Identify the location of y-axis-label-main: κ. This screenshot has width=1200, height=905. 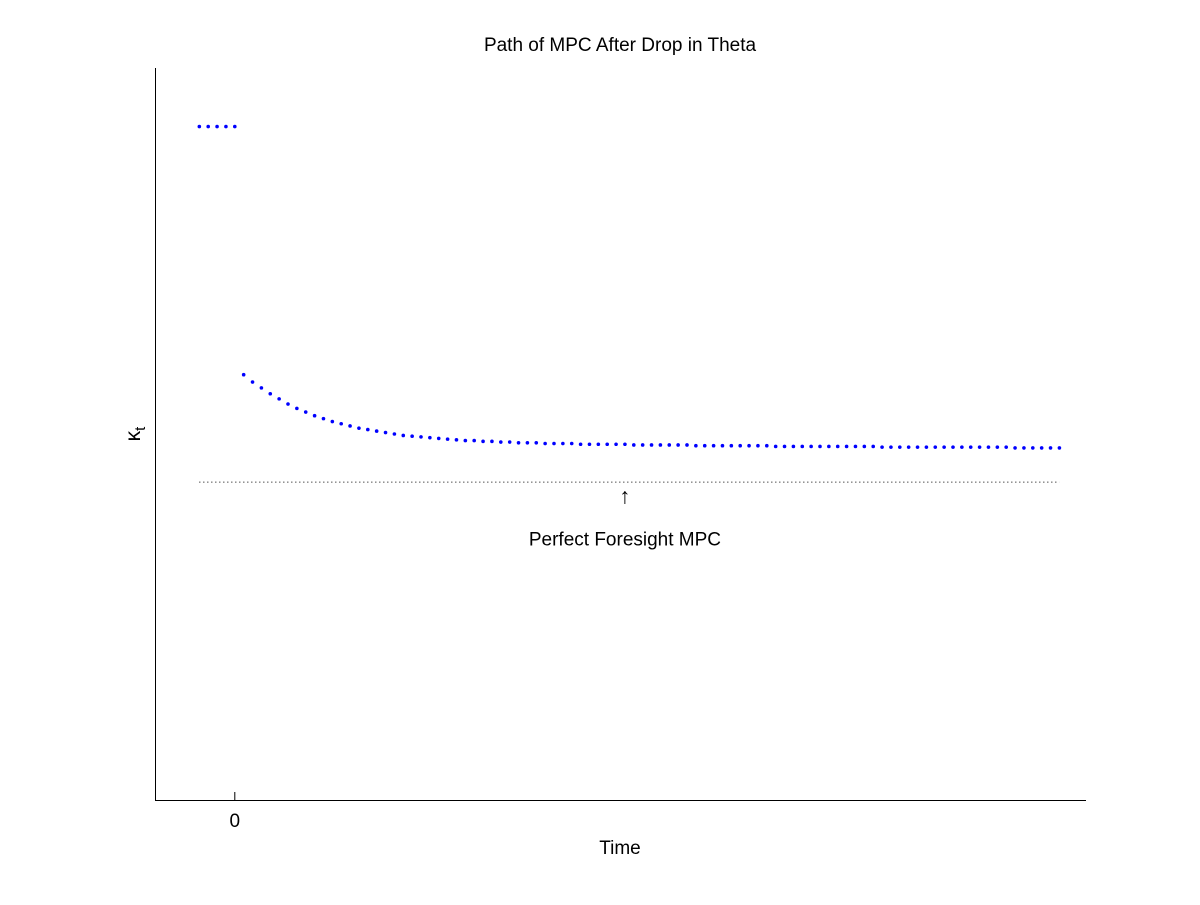
(133, 435).